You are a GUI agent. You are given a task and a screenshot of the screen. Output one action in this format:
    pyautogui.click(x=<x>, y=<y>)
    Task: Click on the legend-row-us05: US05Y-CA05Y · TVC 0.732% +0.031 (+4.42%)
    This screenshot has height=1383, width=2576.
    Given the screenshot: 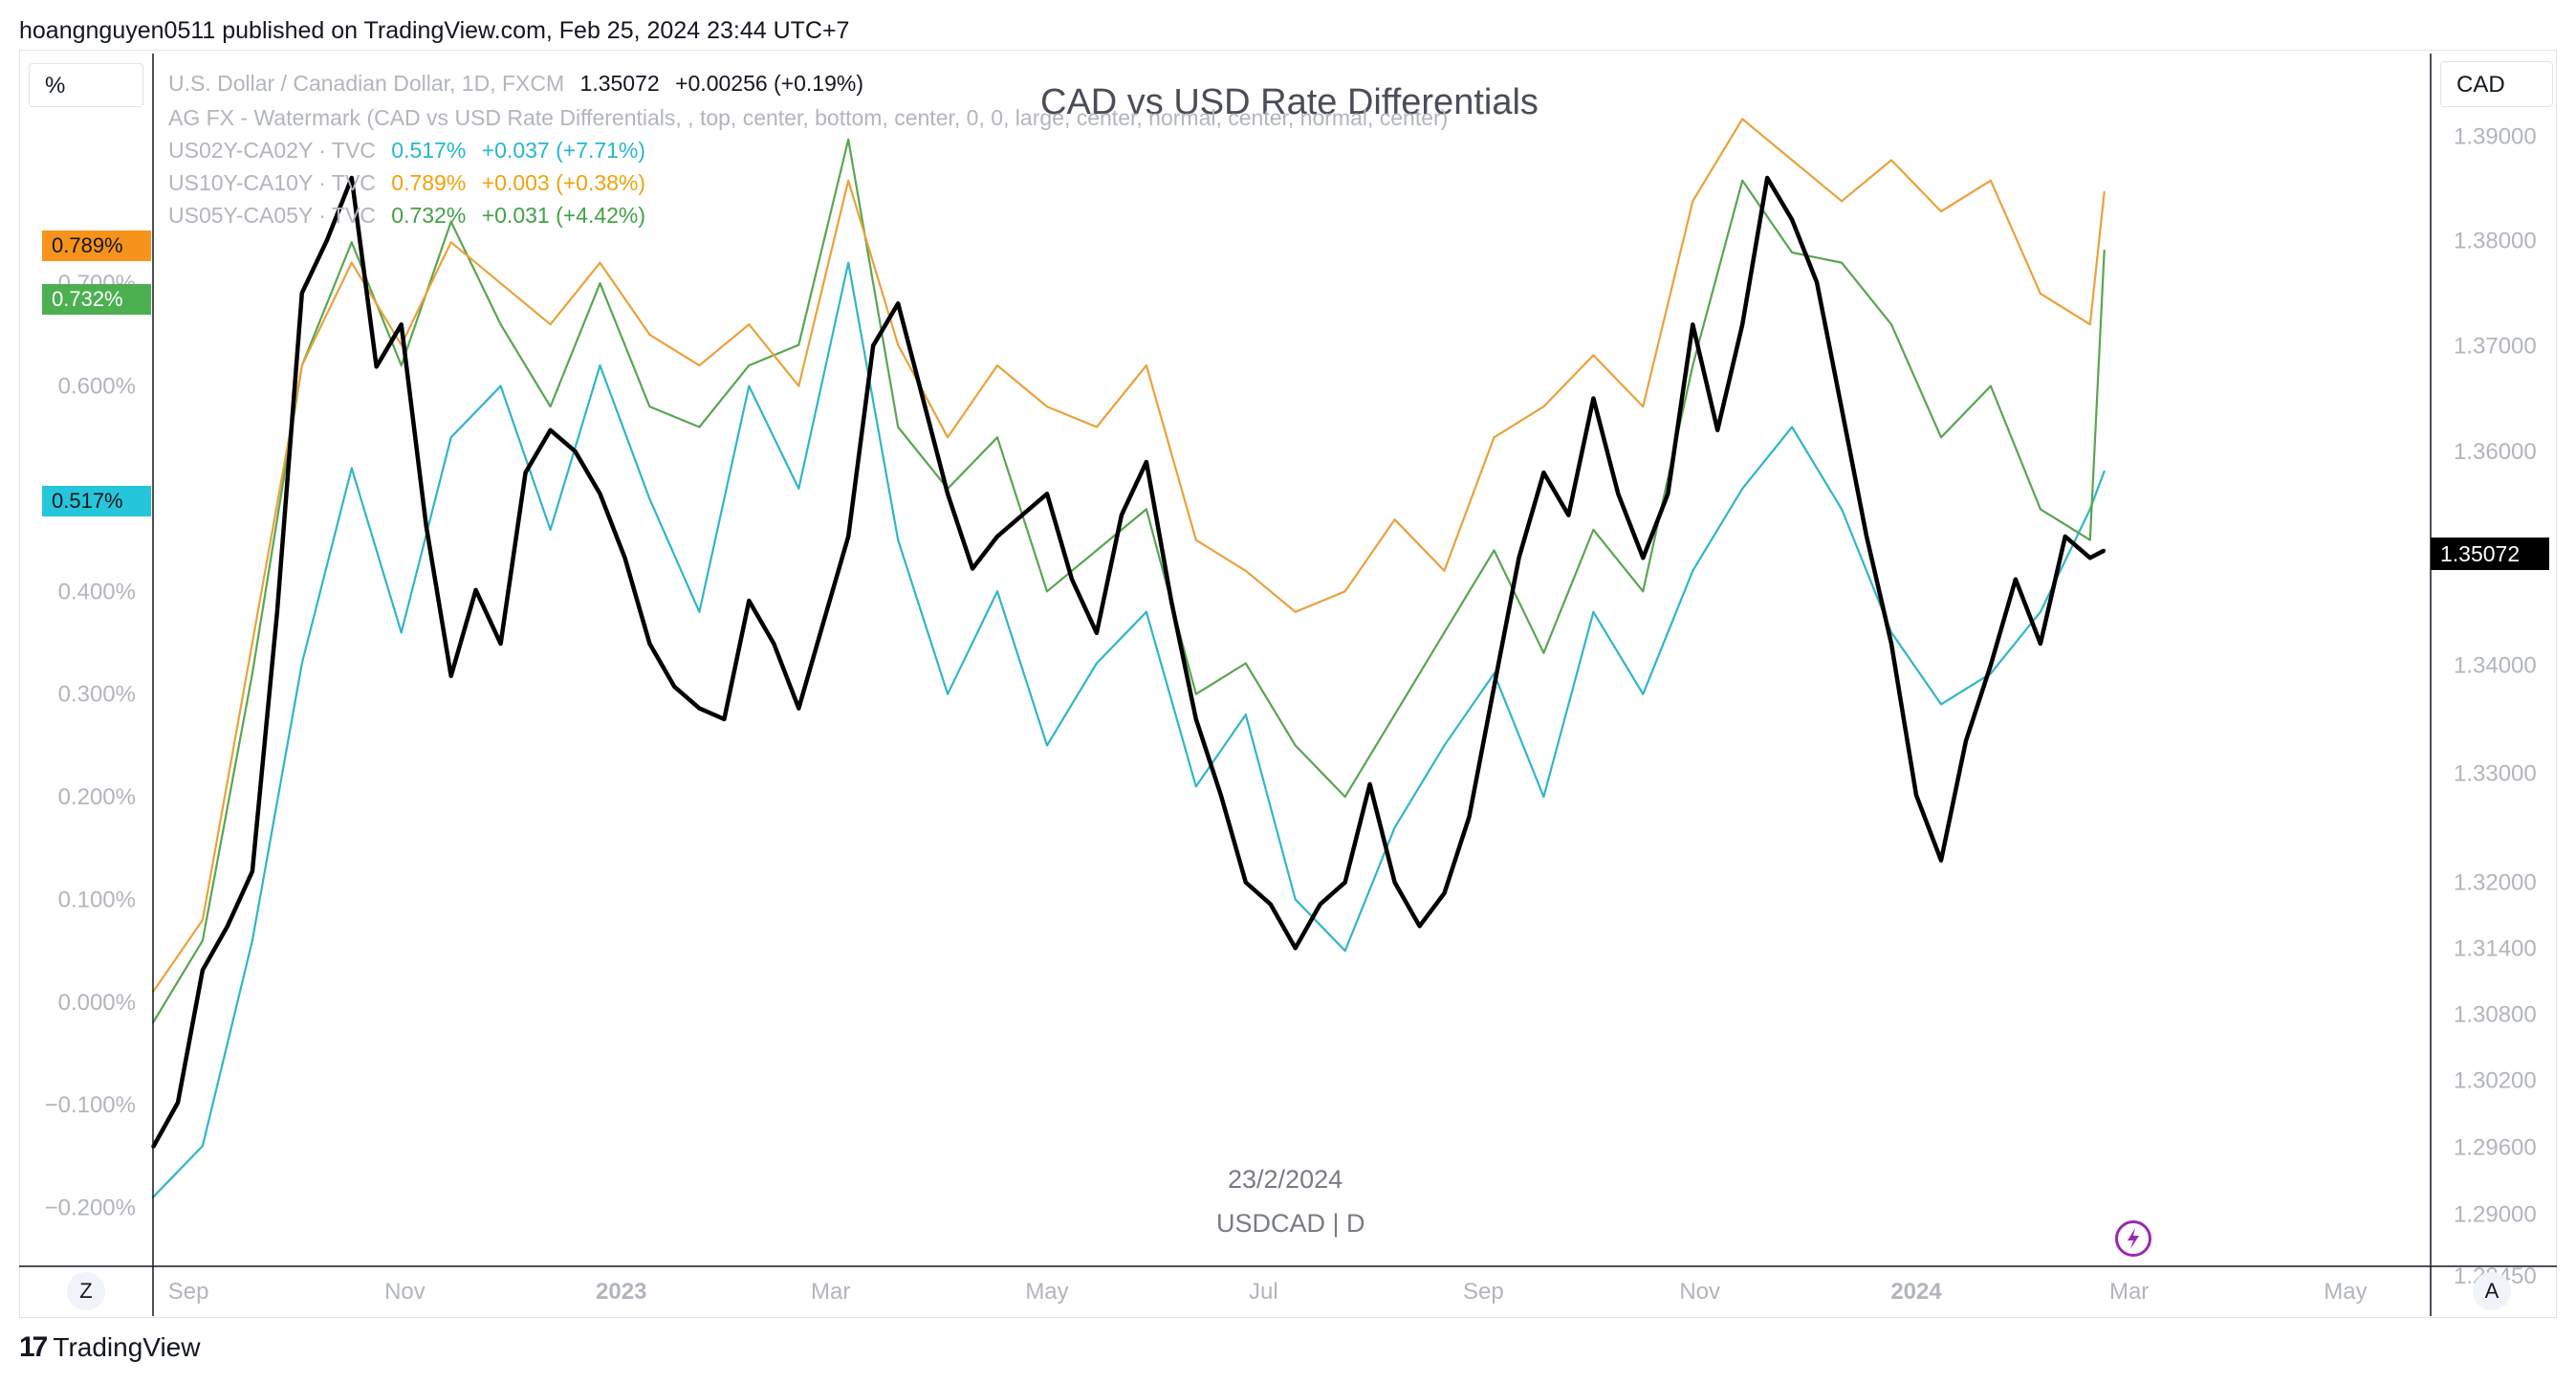 What is the action you would take?
    pyautogui.click(x=406, y=216)
    